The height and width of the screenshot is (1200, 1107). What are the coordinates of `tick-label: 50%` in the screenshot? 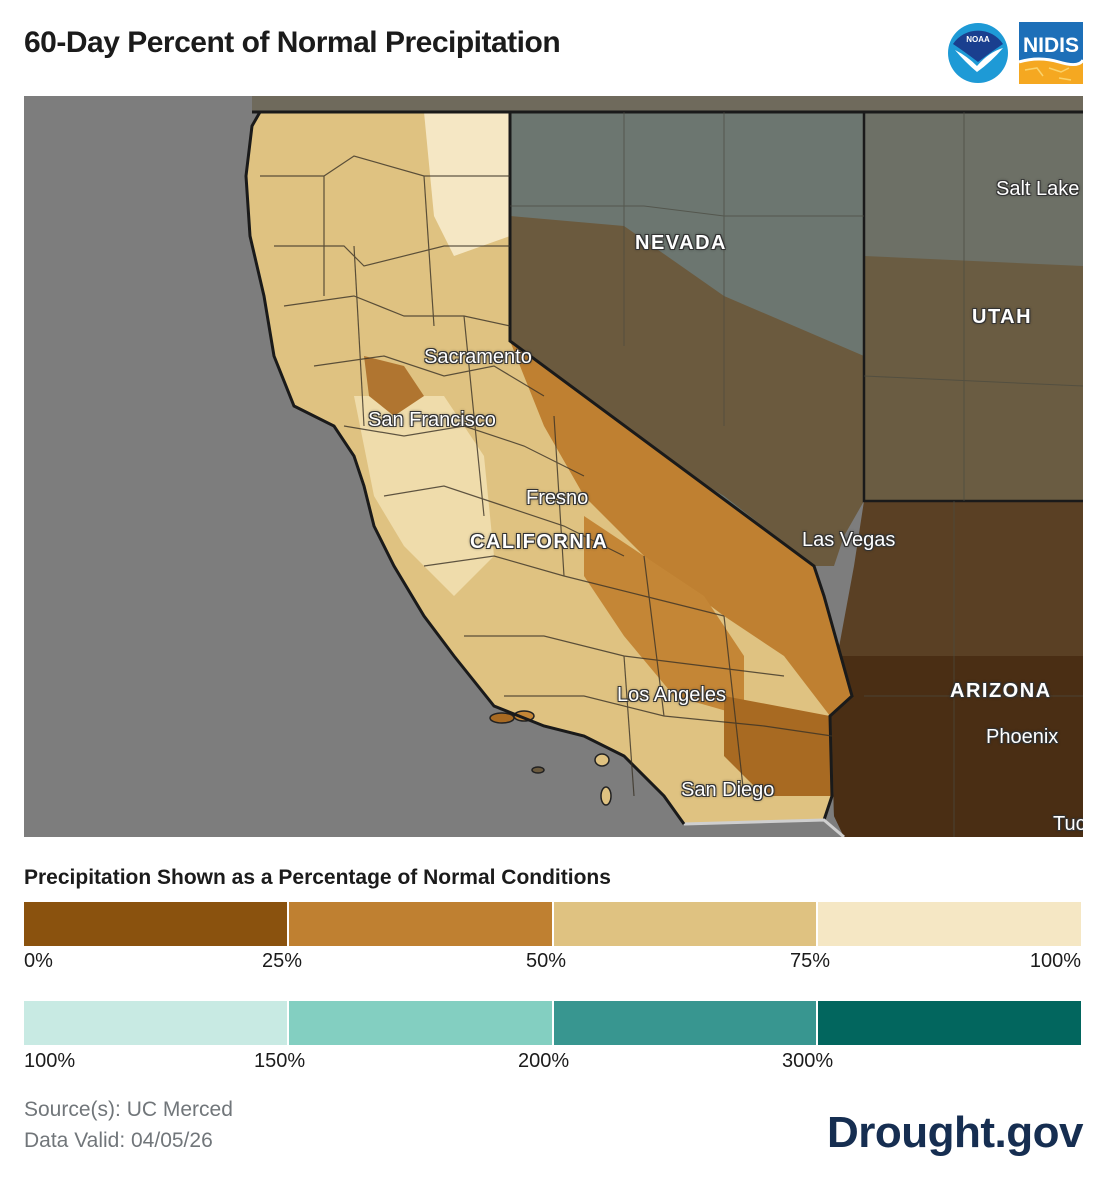 It's located at (546, 961).